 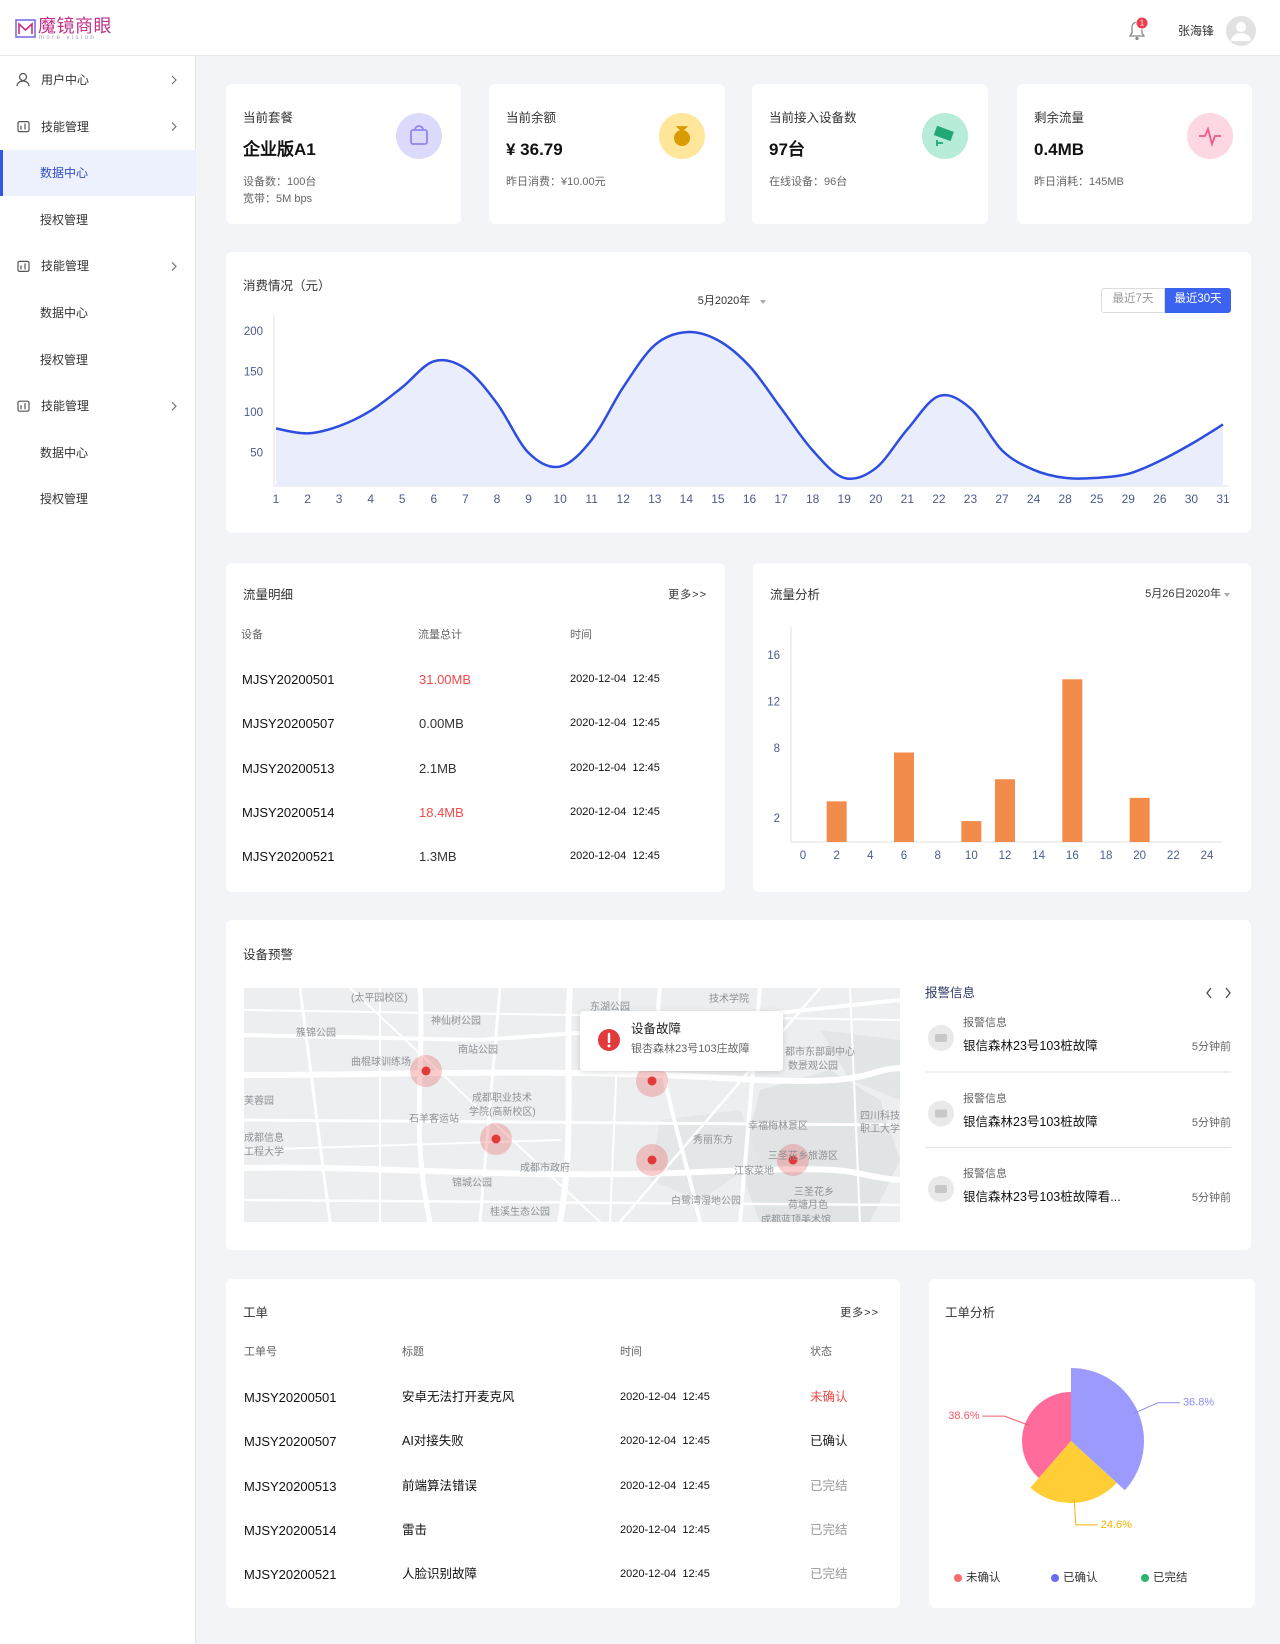 I want to click on bell-clapper, so click(x=1137, y=38).